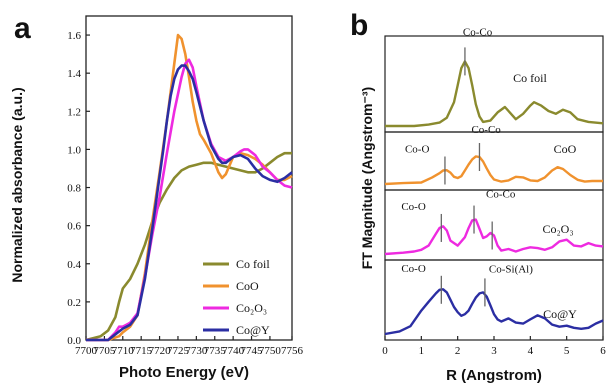 This screenshot has width=608, height=385. I want to click on ft-curve-cofoil, so click(494, 94).